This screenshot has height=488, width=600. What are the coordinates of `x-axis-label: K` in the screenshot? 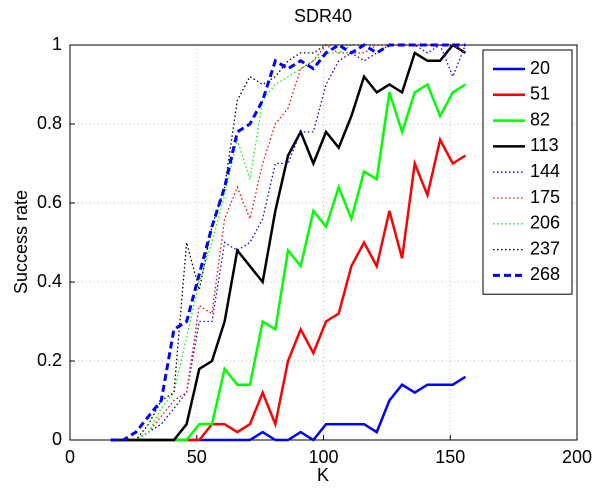 It's located at (323, 475).